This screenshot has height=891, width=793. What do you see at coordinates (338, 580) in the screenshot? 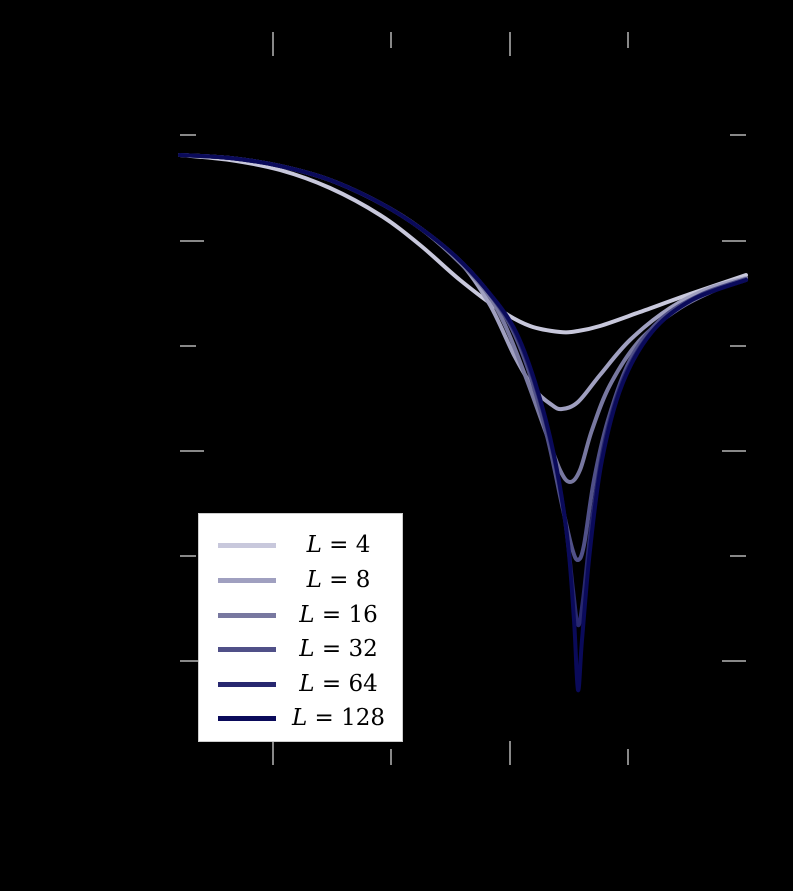
I see `legend-label-l8: L = 8` at bounding box center [338, 580].